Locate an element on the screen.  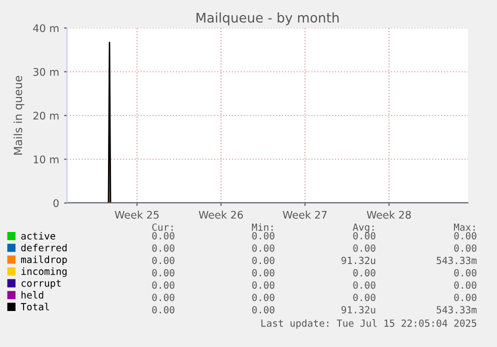
legend-label: held is located at coordinates (33, 295).